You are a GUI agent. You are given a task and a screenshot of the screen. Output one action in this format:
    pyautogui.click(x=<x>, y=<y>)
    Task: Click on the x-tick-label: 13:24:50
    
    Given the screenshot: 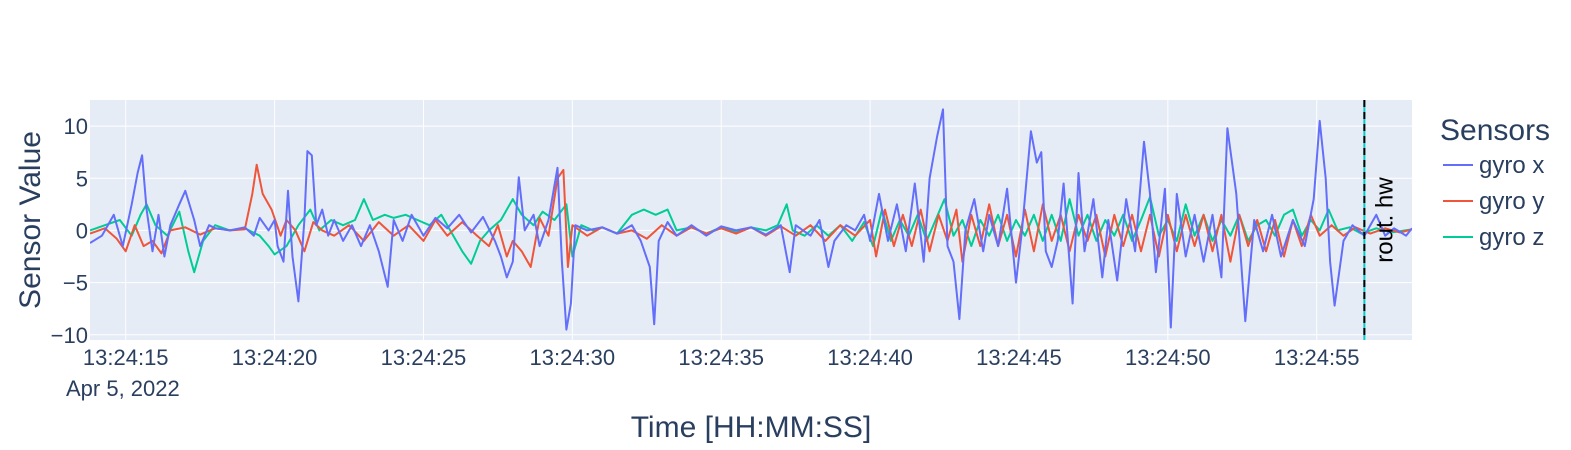 What is the action you would take?
    pyautogui.click(x=1168, y=357)
    